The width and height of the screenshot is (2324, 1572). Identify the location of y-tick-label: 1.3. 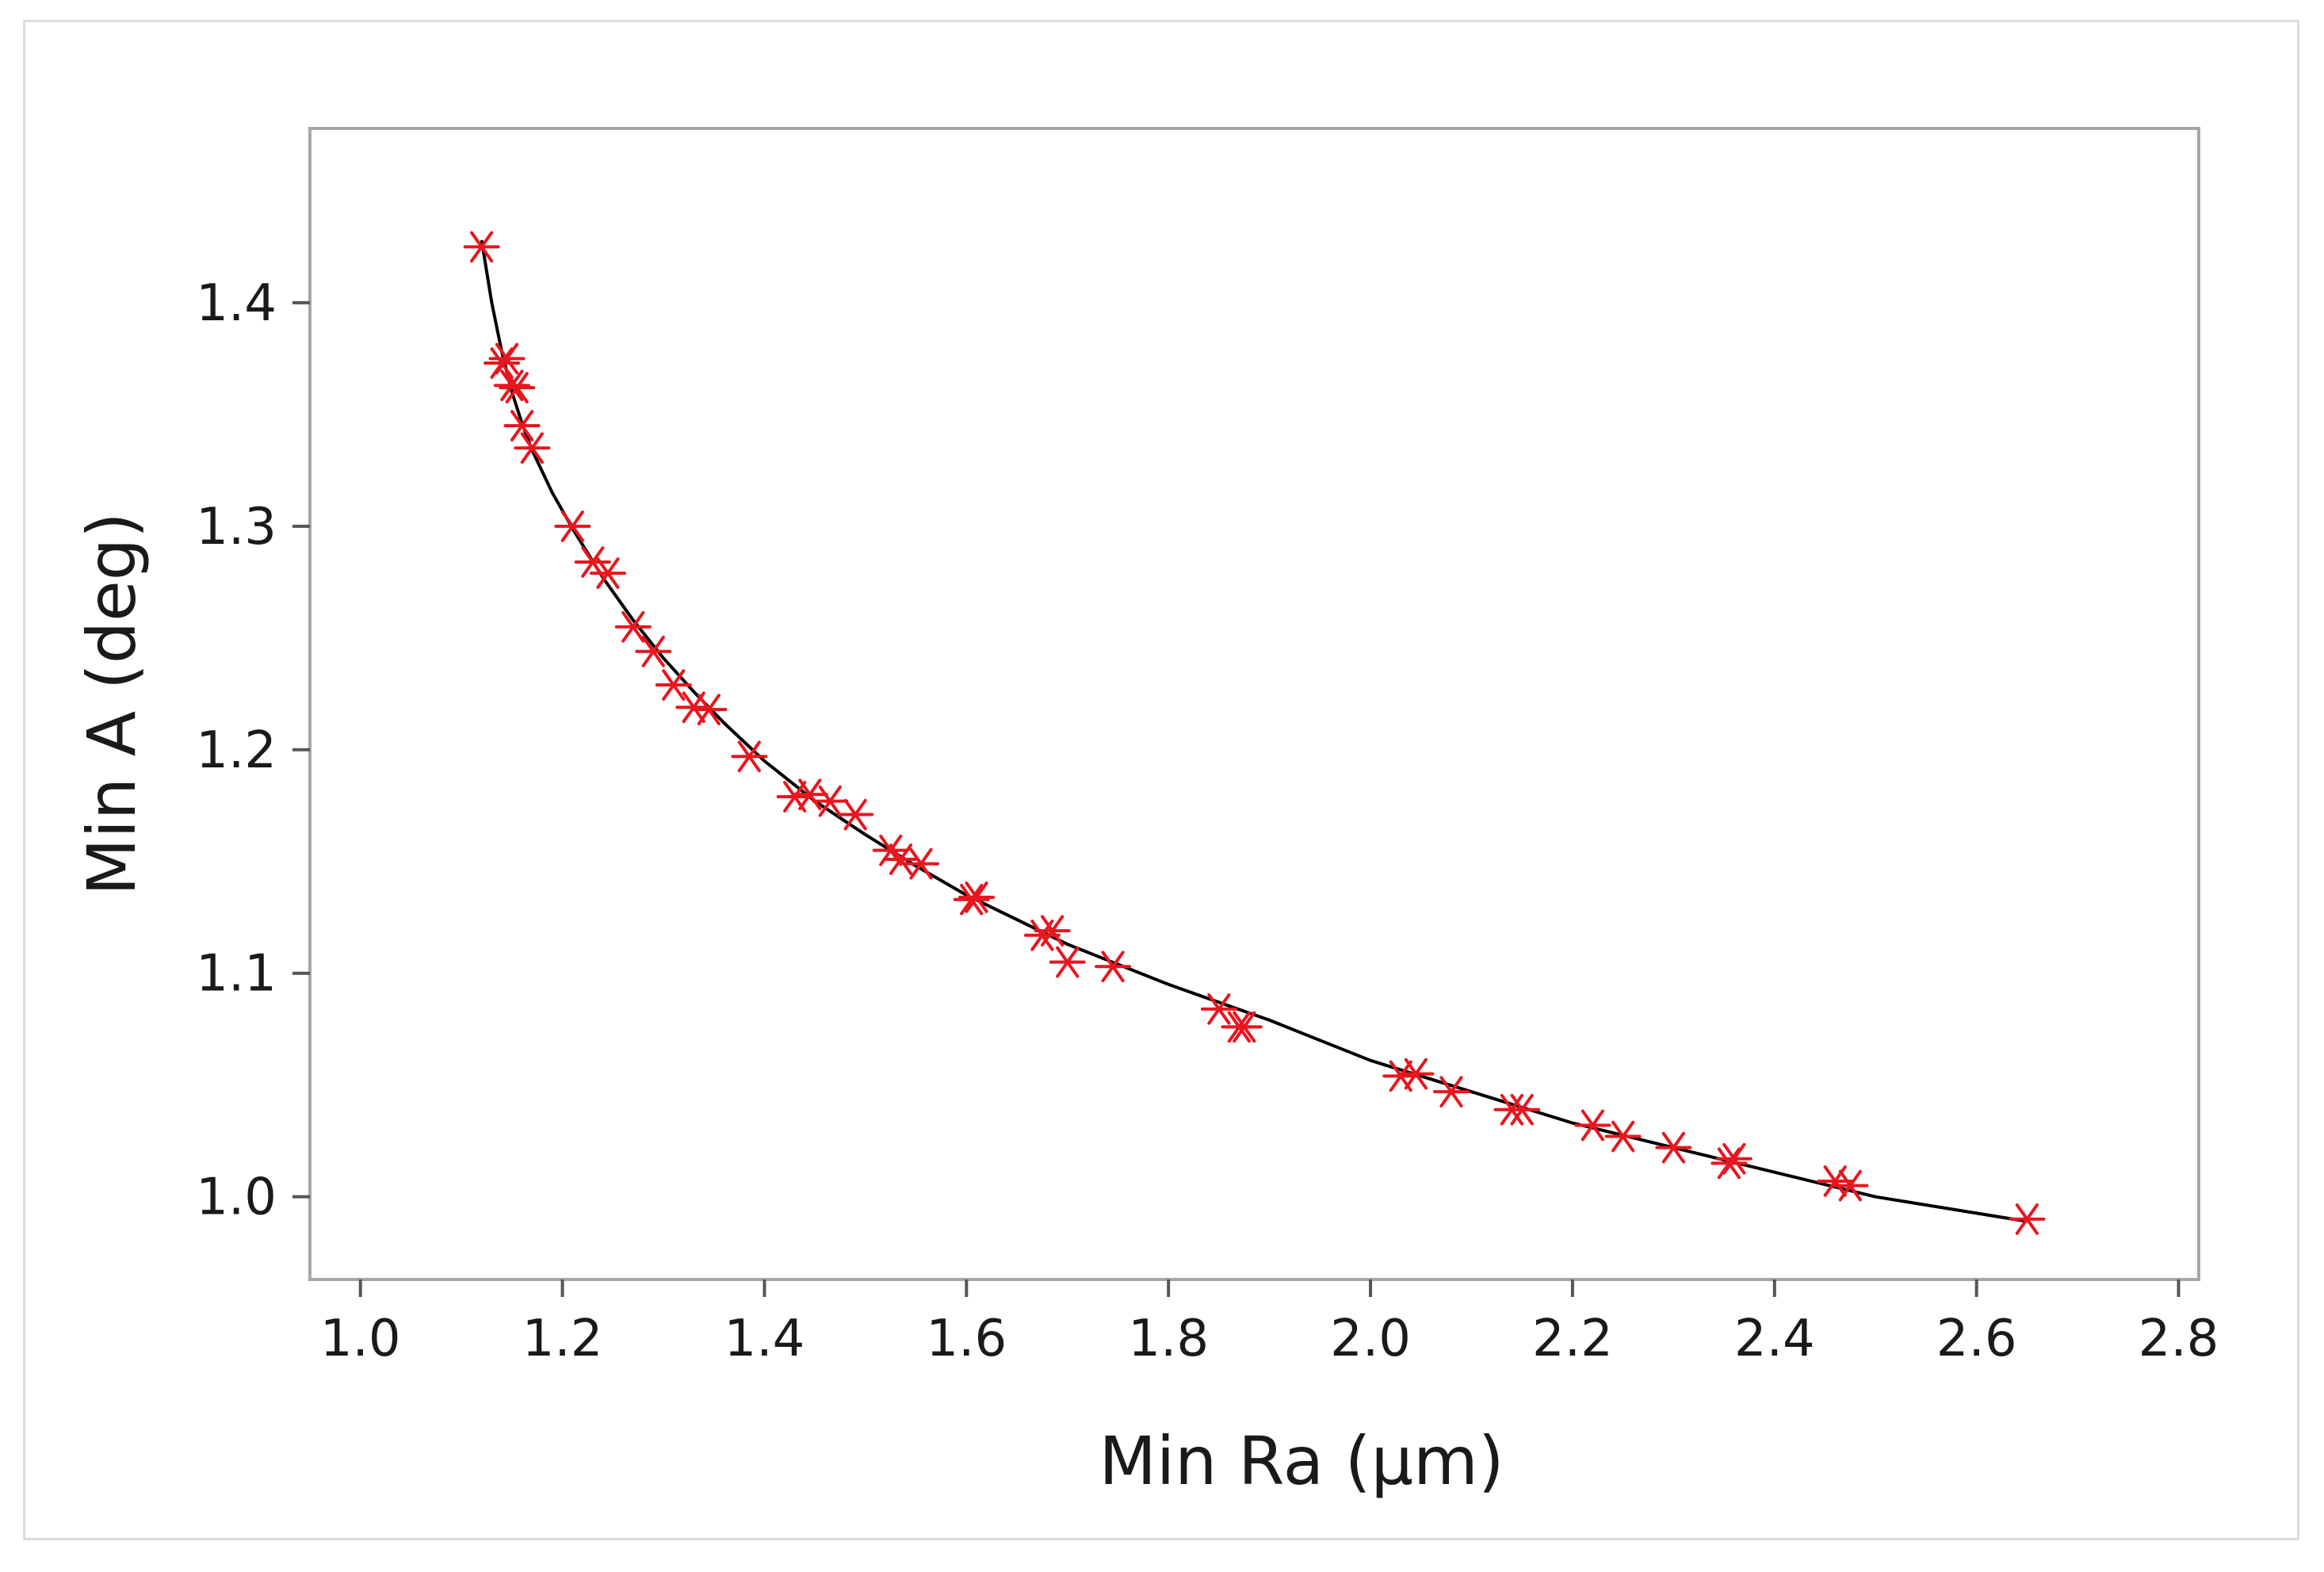
(236, 527).